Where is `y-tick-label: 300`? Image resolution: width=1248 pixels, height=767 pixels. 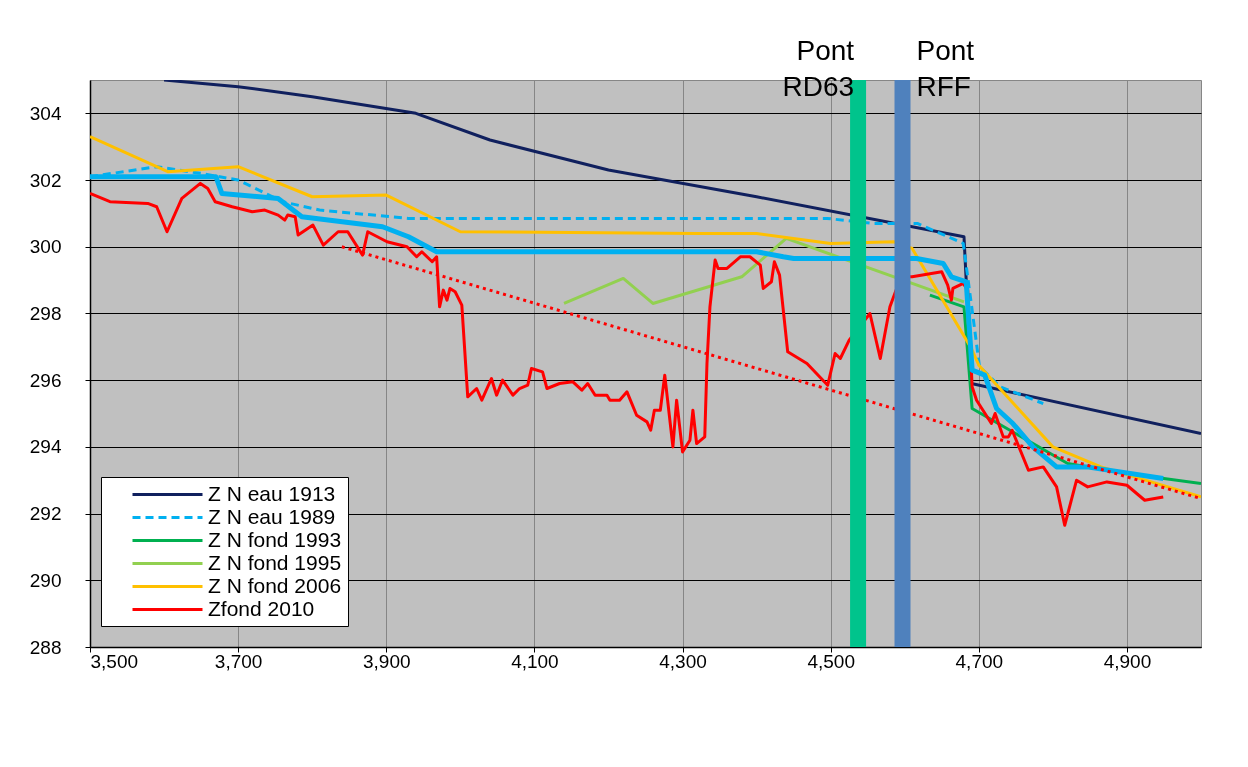 y-tick-label: 300 is located at coordinates (45, 247).